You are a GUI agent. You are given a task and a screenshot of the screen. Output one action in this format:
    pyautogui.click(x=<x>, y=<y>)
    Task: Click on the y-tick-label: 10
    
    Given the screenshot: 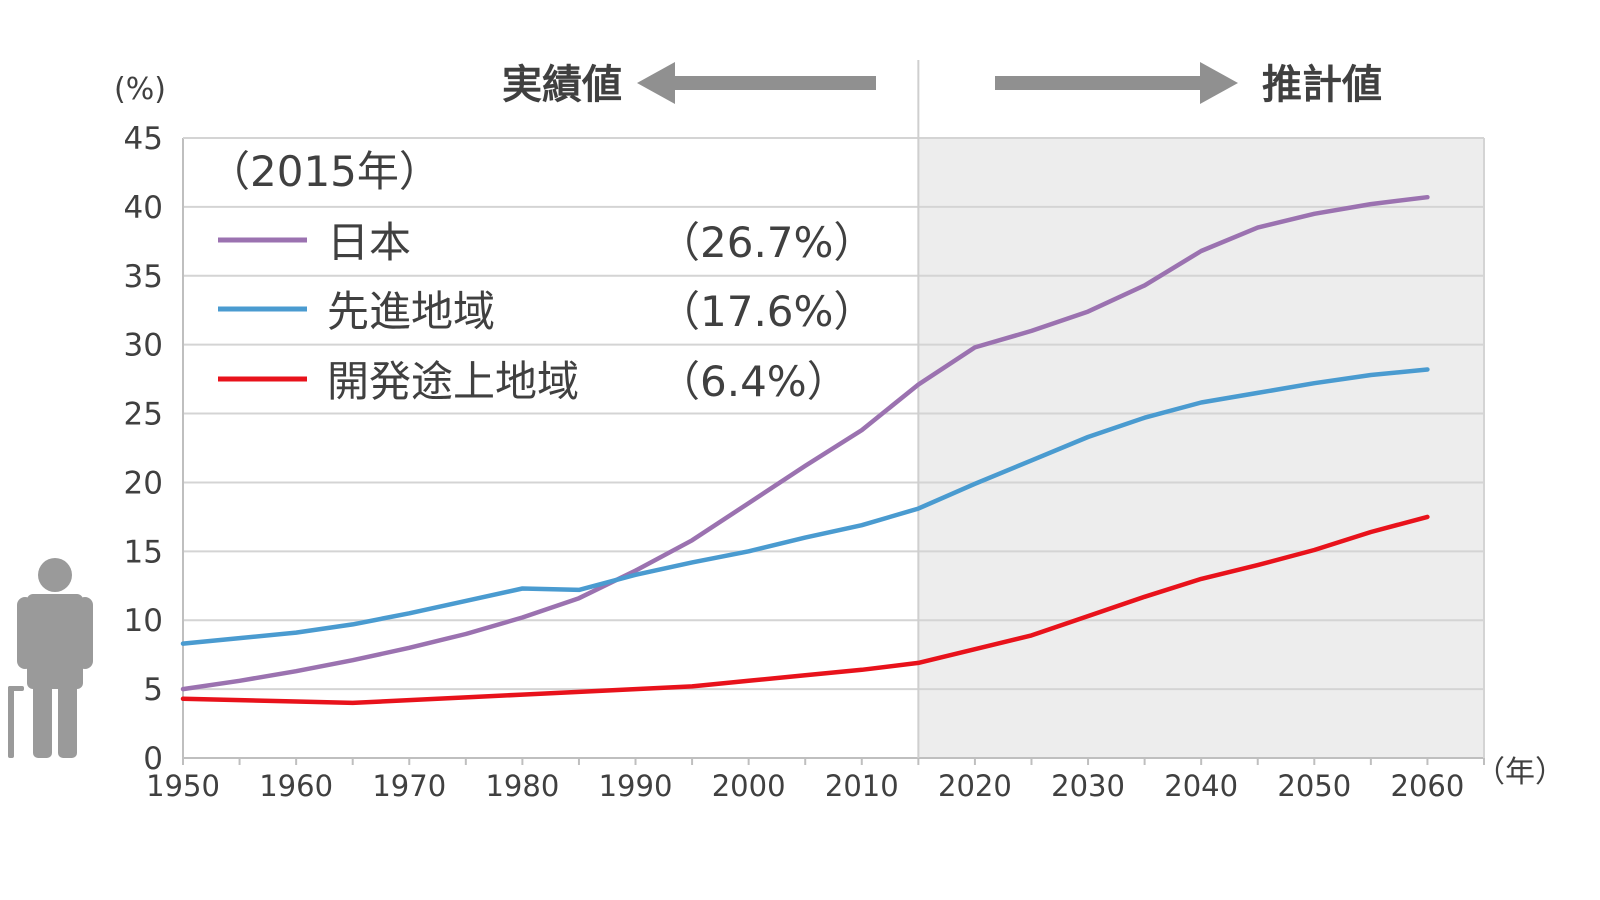 What is the action you would take?
    pyautogui.click(x=143, y=621)
    